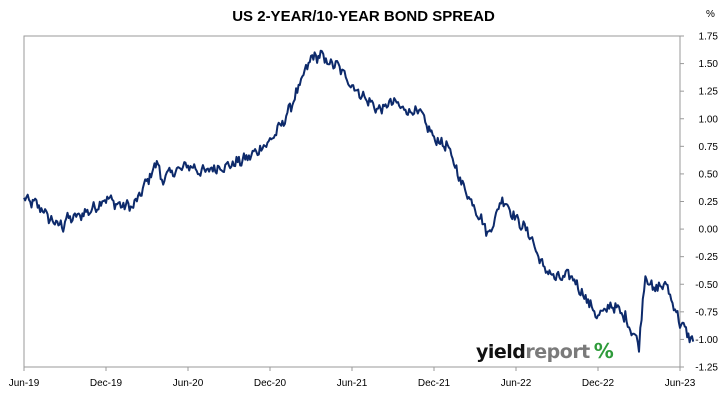 The height and width of the screenshot is (400, 727). I want to click on x-tick-label: Dec-21, so click(434, 383).